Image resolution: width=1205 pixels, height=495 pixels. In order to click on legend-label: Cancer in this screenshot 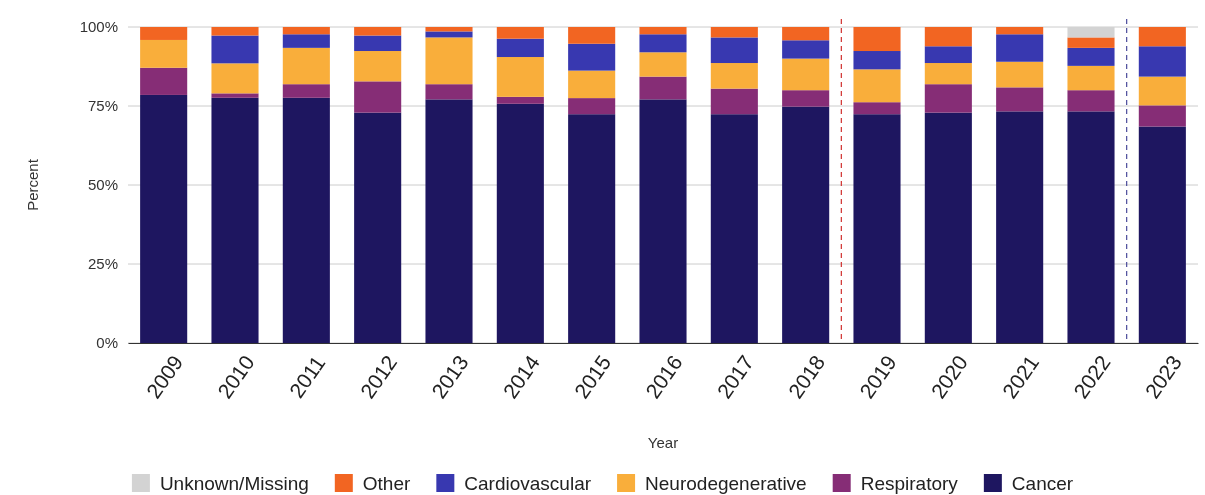, I will do `click(1042, 483)`.